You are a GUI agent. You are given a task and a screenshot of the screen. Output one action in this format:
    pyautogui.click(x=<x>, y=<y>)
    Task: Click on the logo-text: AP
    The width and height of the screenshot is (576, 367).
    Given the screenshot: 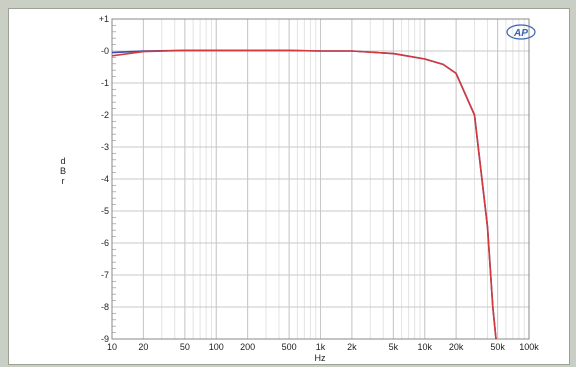 What is the action you would take?
    pyautogui.click(x=520, y=33)
    